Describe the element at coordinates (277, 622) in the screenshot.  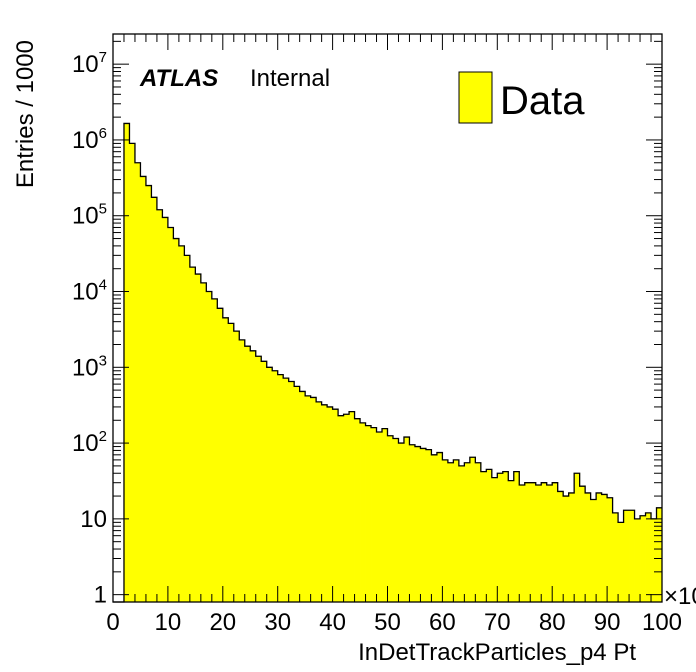
I see `x-tick-label: 30` at that location.